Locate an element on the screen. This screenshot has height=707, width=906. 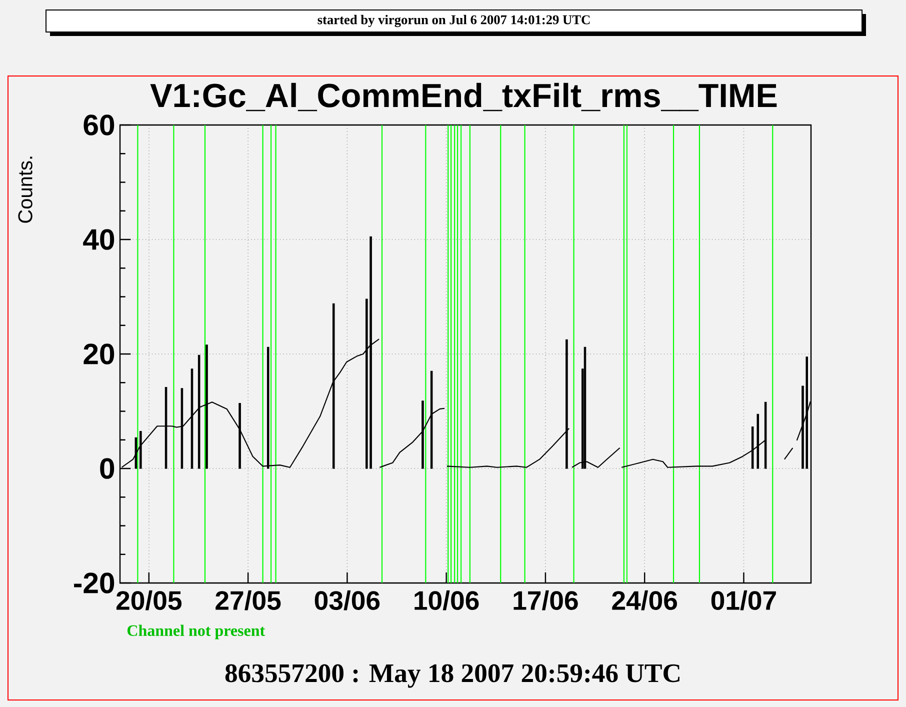
x-tick-label: 10/06 is located at coordinates (446, 600).